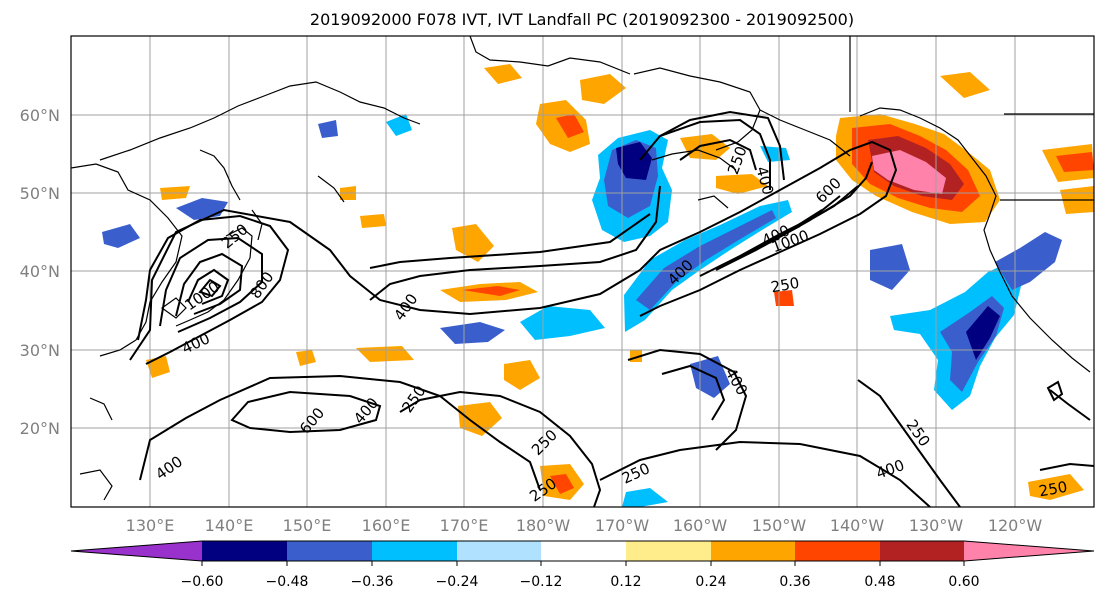 Image resolution: width=1105 pixels, height=605 pixels. Describe the element at coordinates (710, 582) in the screenshot. I see `colorbar-tick-label: 0.24` at that location.